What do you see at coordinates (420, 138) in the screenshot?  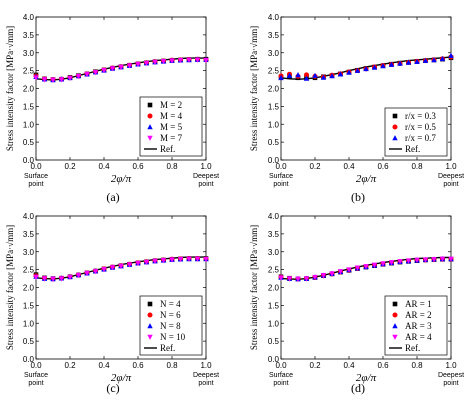 I see `legend-entry: r/x = 0.7` at bounding box center [420, 138].